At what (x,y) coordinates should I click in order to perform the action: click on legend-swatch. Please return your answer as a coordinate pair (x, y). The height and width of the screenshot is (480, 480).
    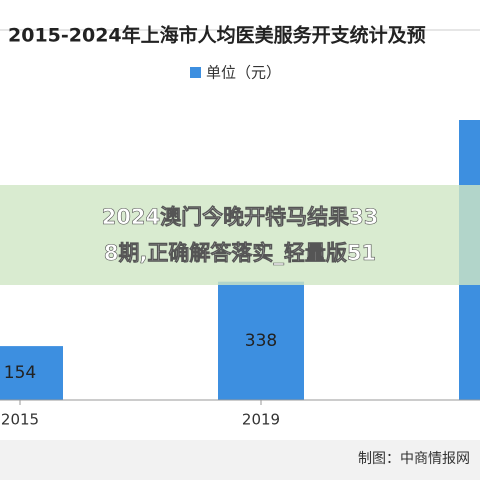
    Looking at the image, I should click on (195, 72).